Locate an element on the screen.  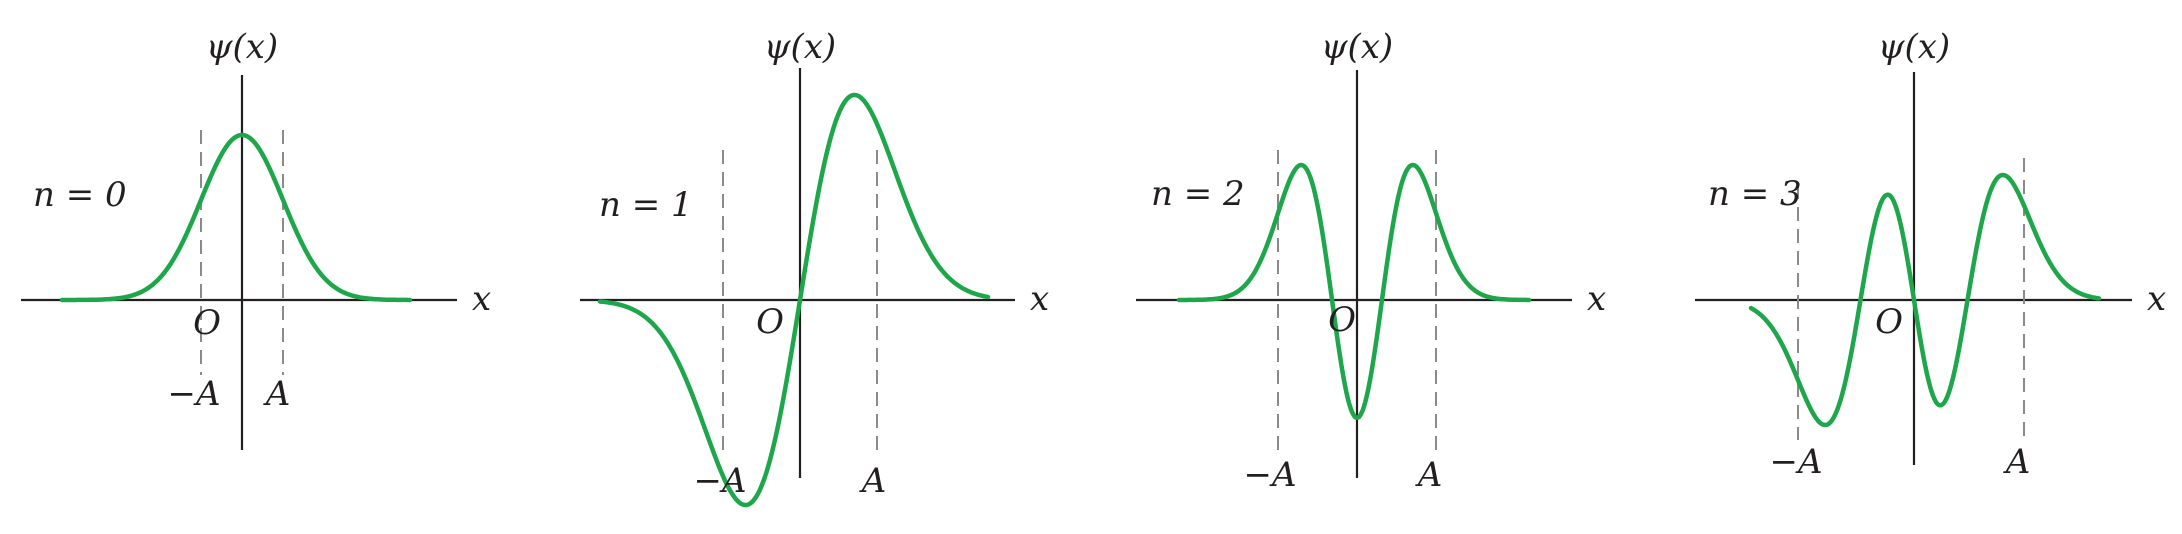
quantum-number-label: n = 2 is located at coordinates (1198, 194).